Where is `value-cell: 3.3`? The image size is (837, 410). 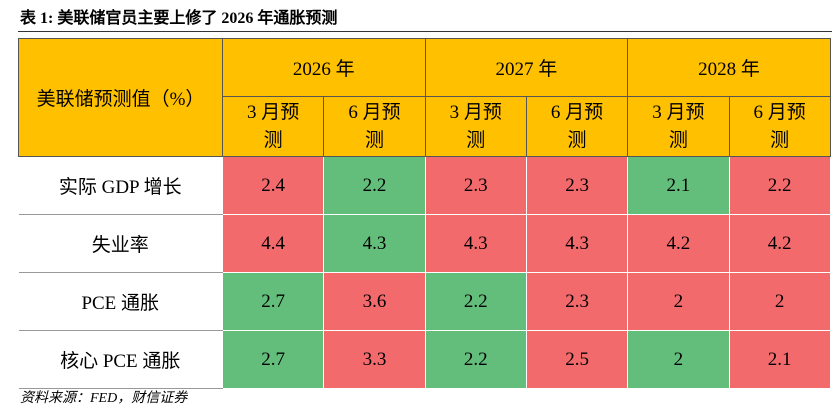 value-cell: 3.3 is located at coordinates (374, 359).